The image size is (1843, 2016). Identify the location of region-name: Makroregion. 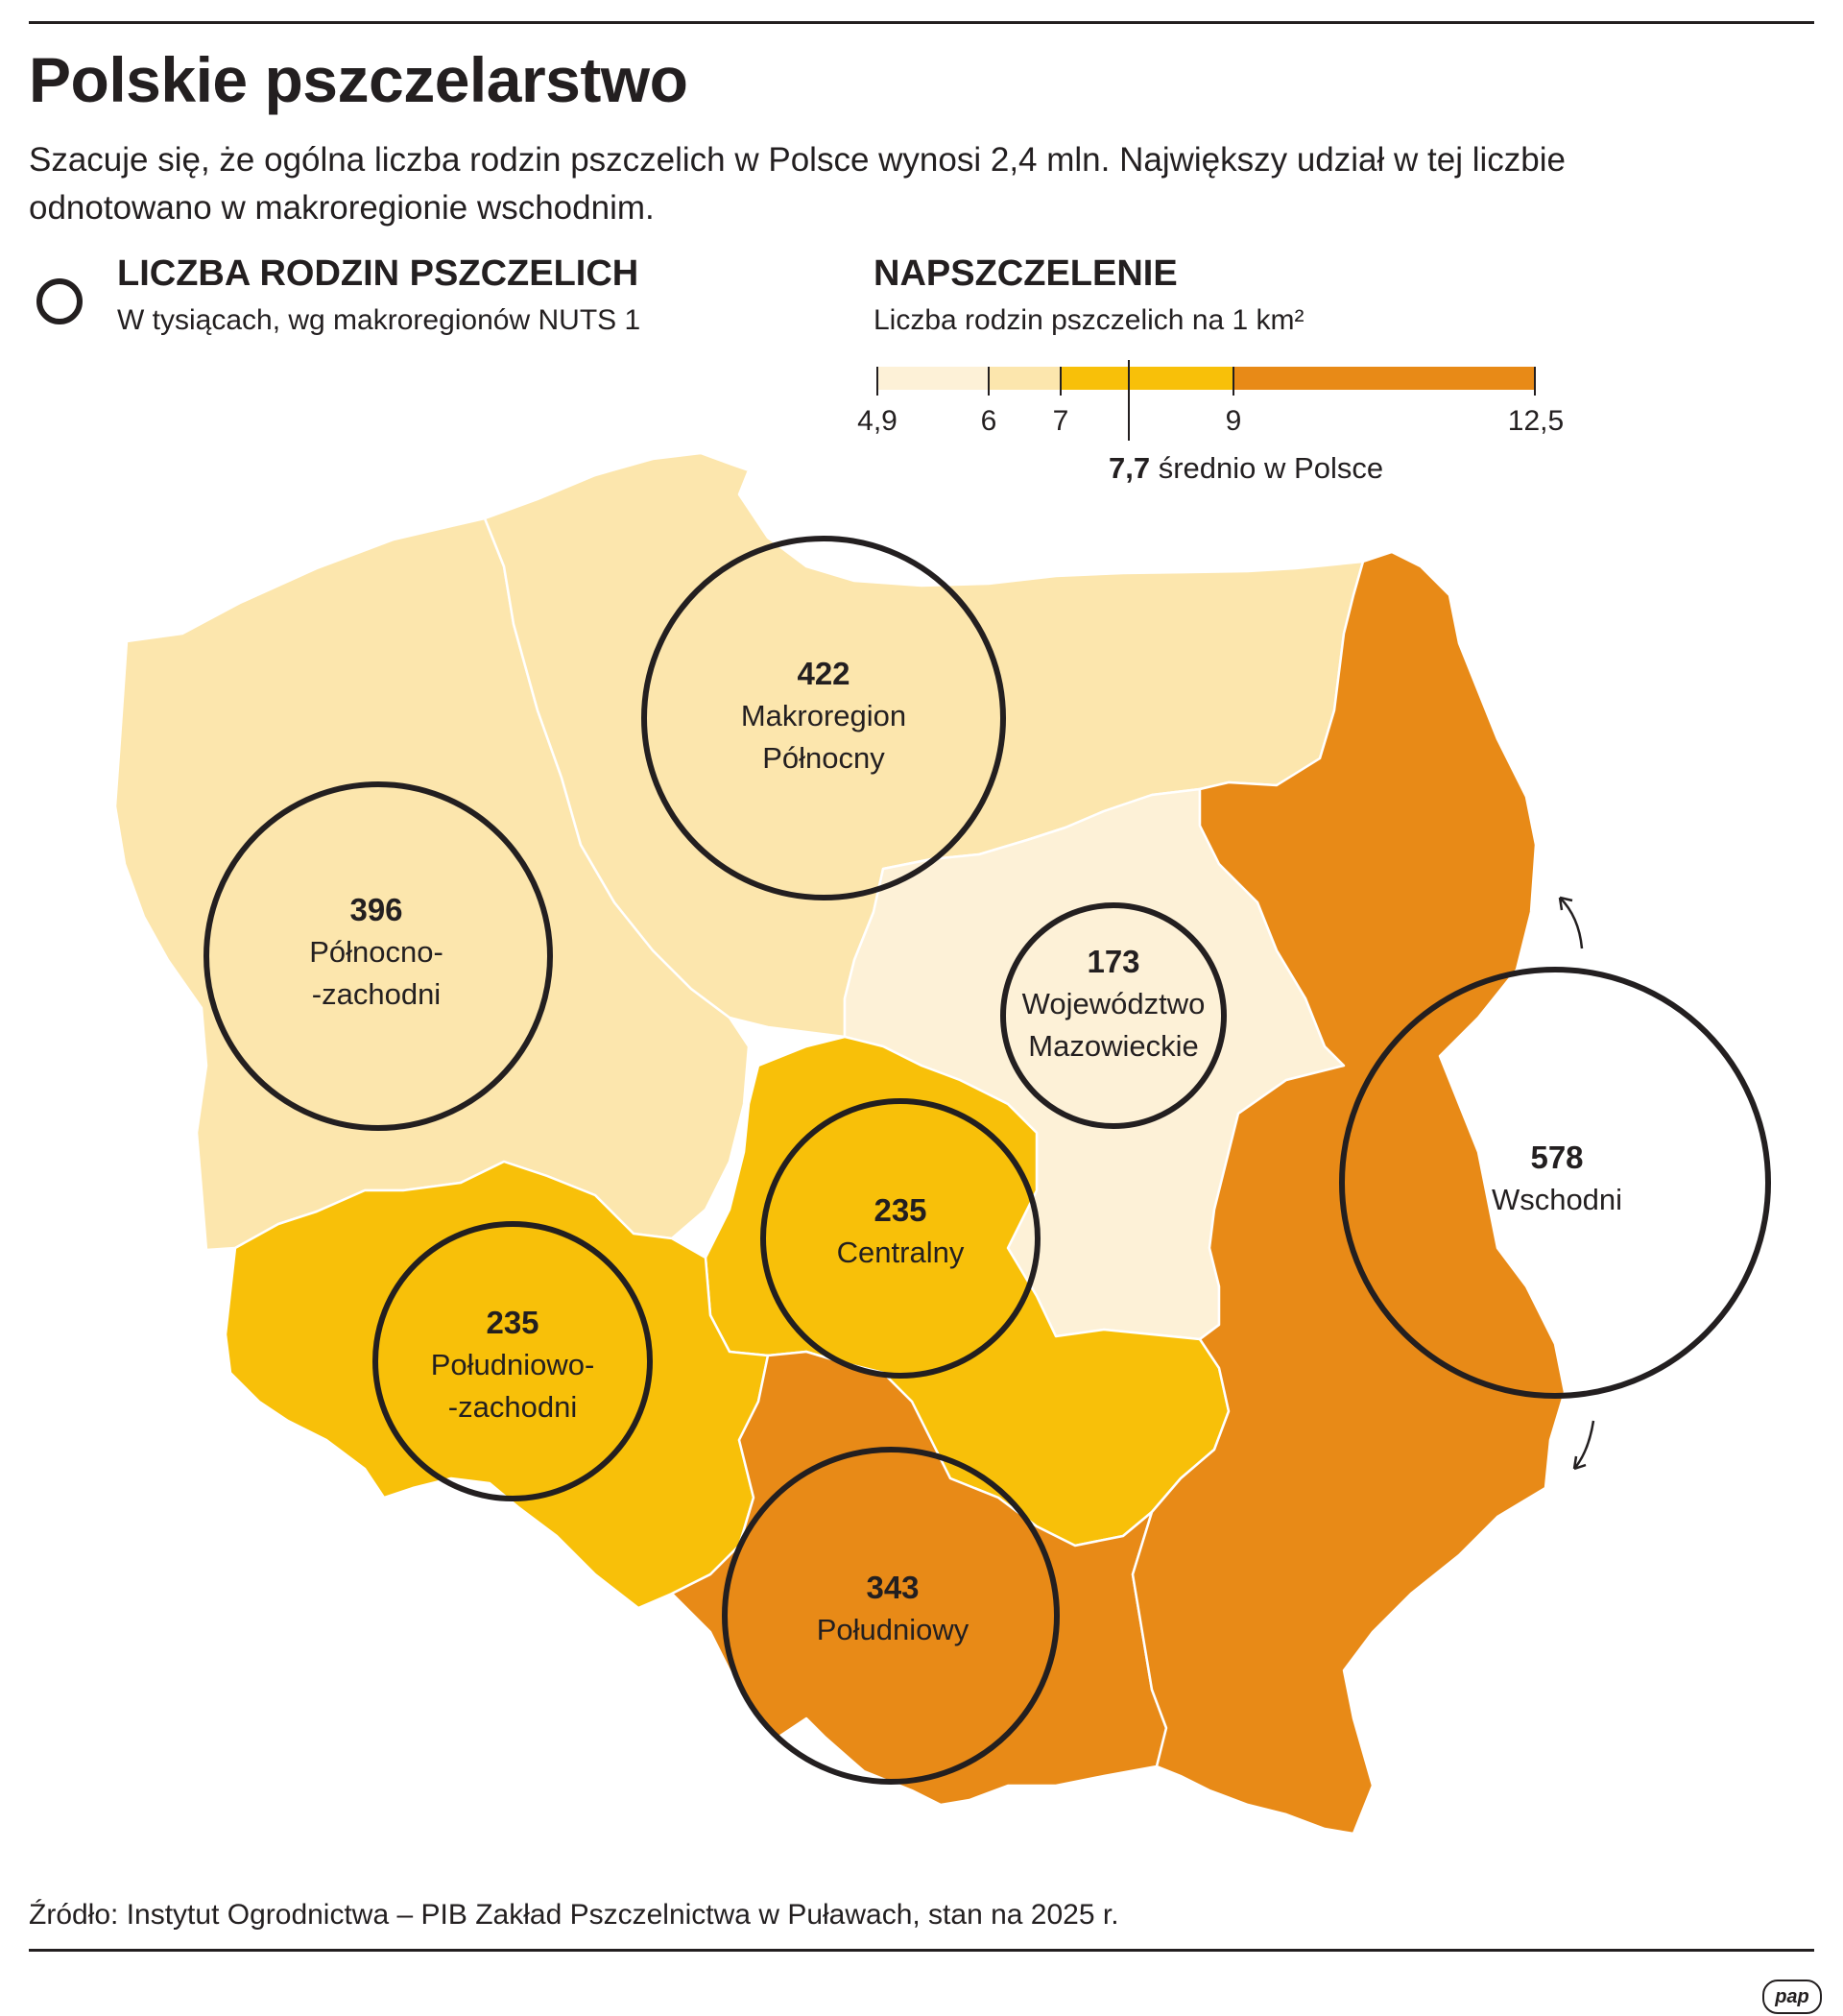
(823, 715).